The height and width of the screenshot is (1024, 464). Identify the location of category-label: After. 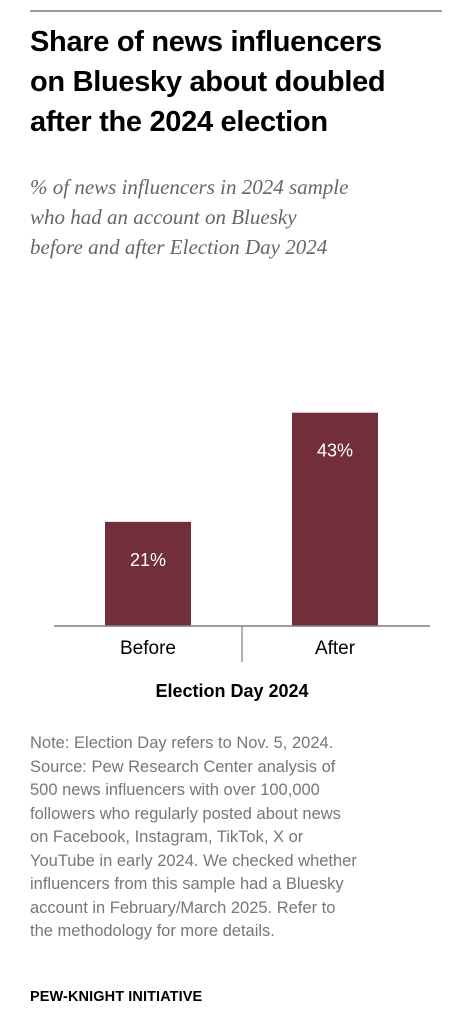
(335, 648).